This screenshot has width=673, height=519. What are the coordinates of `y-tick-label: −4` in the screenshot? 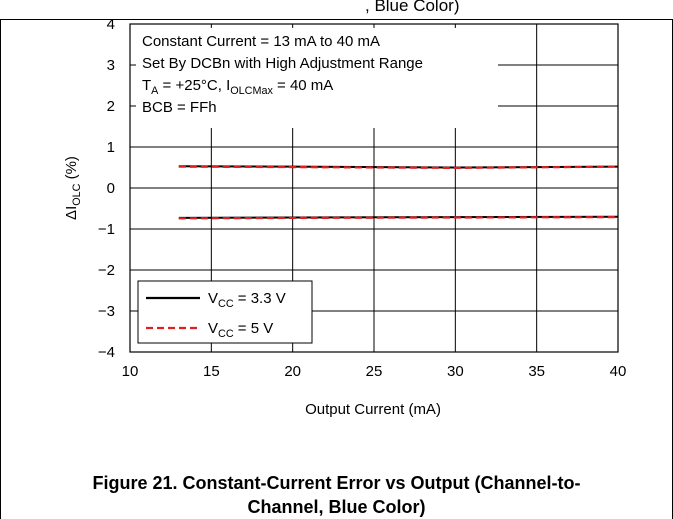 It's located at (106, 352).